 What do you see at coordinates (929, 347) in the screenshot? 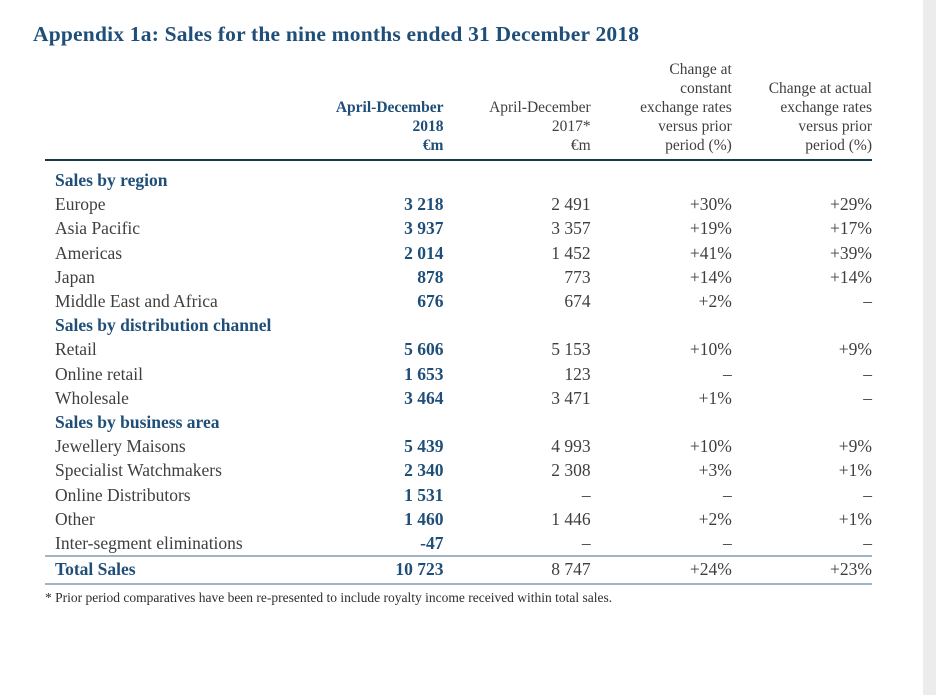
I see `window-right-edge` at bounding box center [929, 347].